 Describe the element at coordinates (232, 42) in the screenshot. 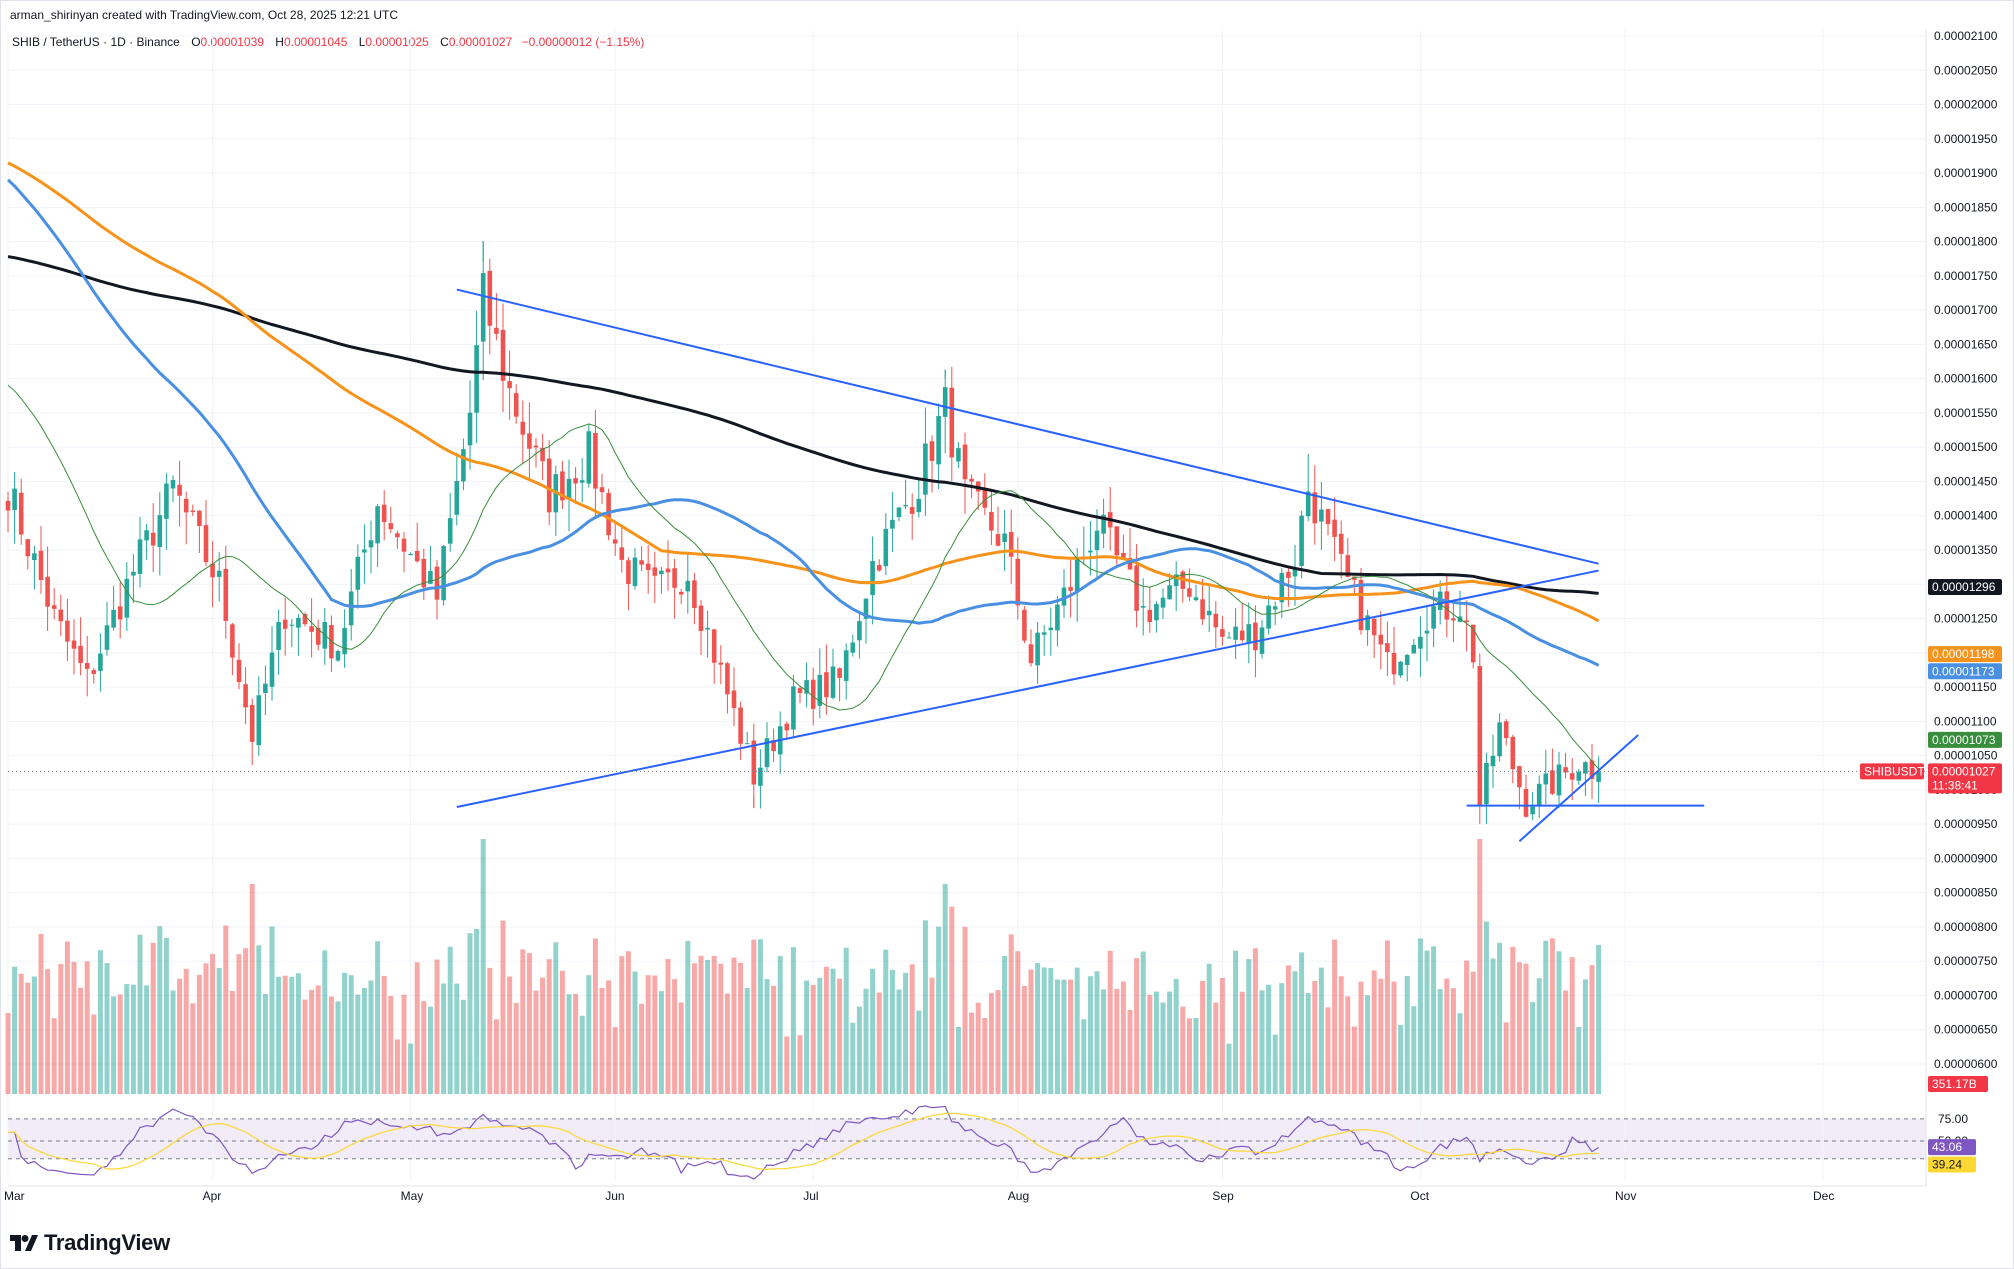

I see `open-value: 0.00001039` at that location.